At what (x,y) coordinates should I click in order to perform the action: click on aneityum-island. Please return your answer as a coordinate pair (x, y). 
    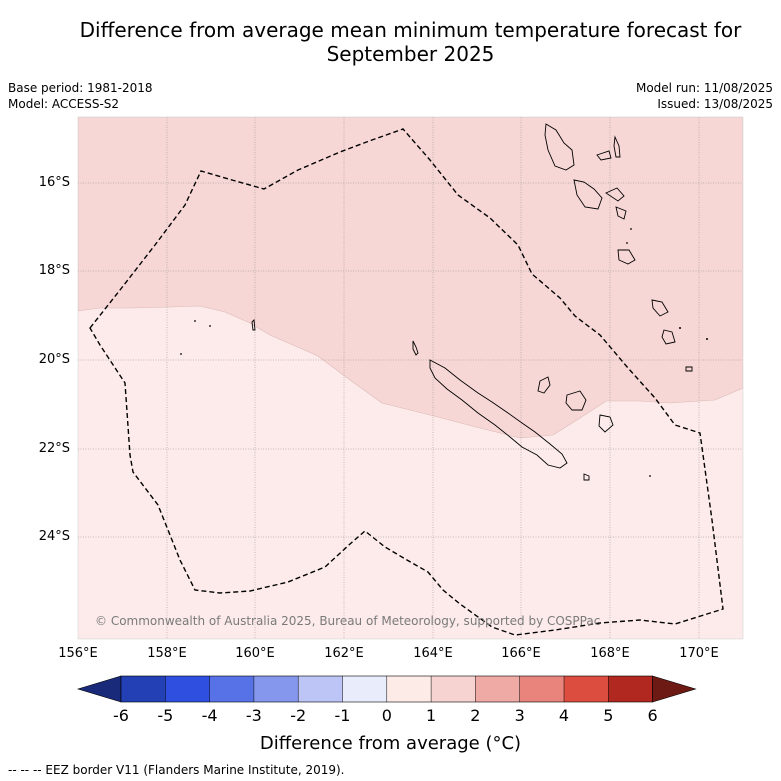
    Looking at the image, I should click on (689, 369).